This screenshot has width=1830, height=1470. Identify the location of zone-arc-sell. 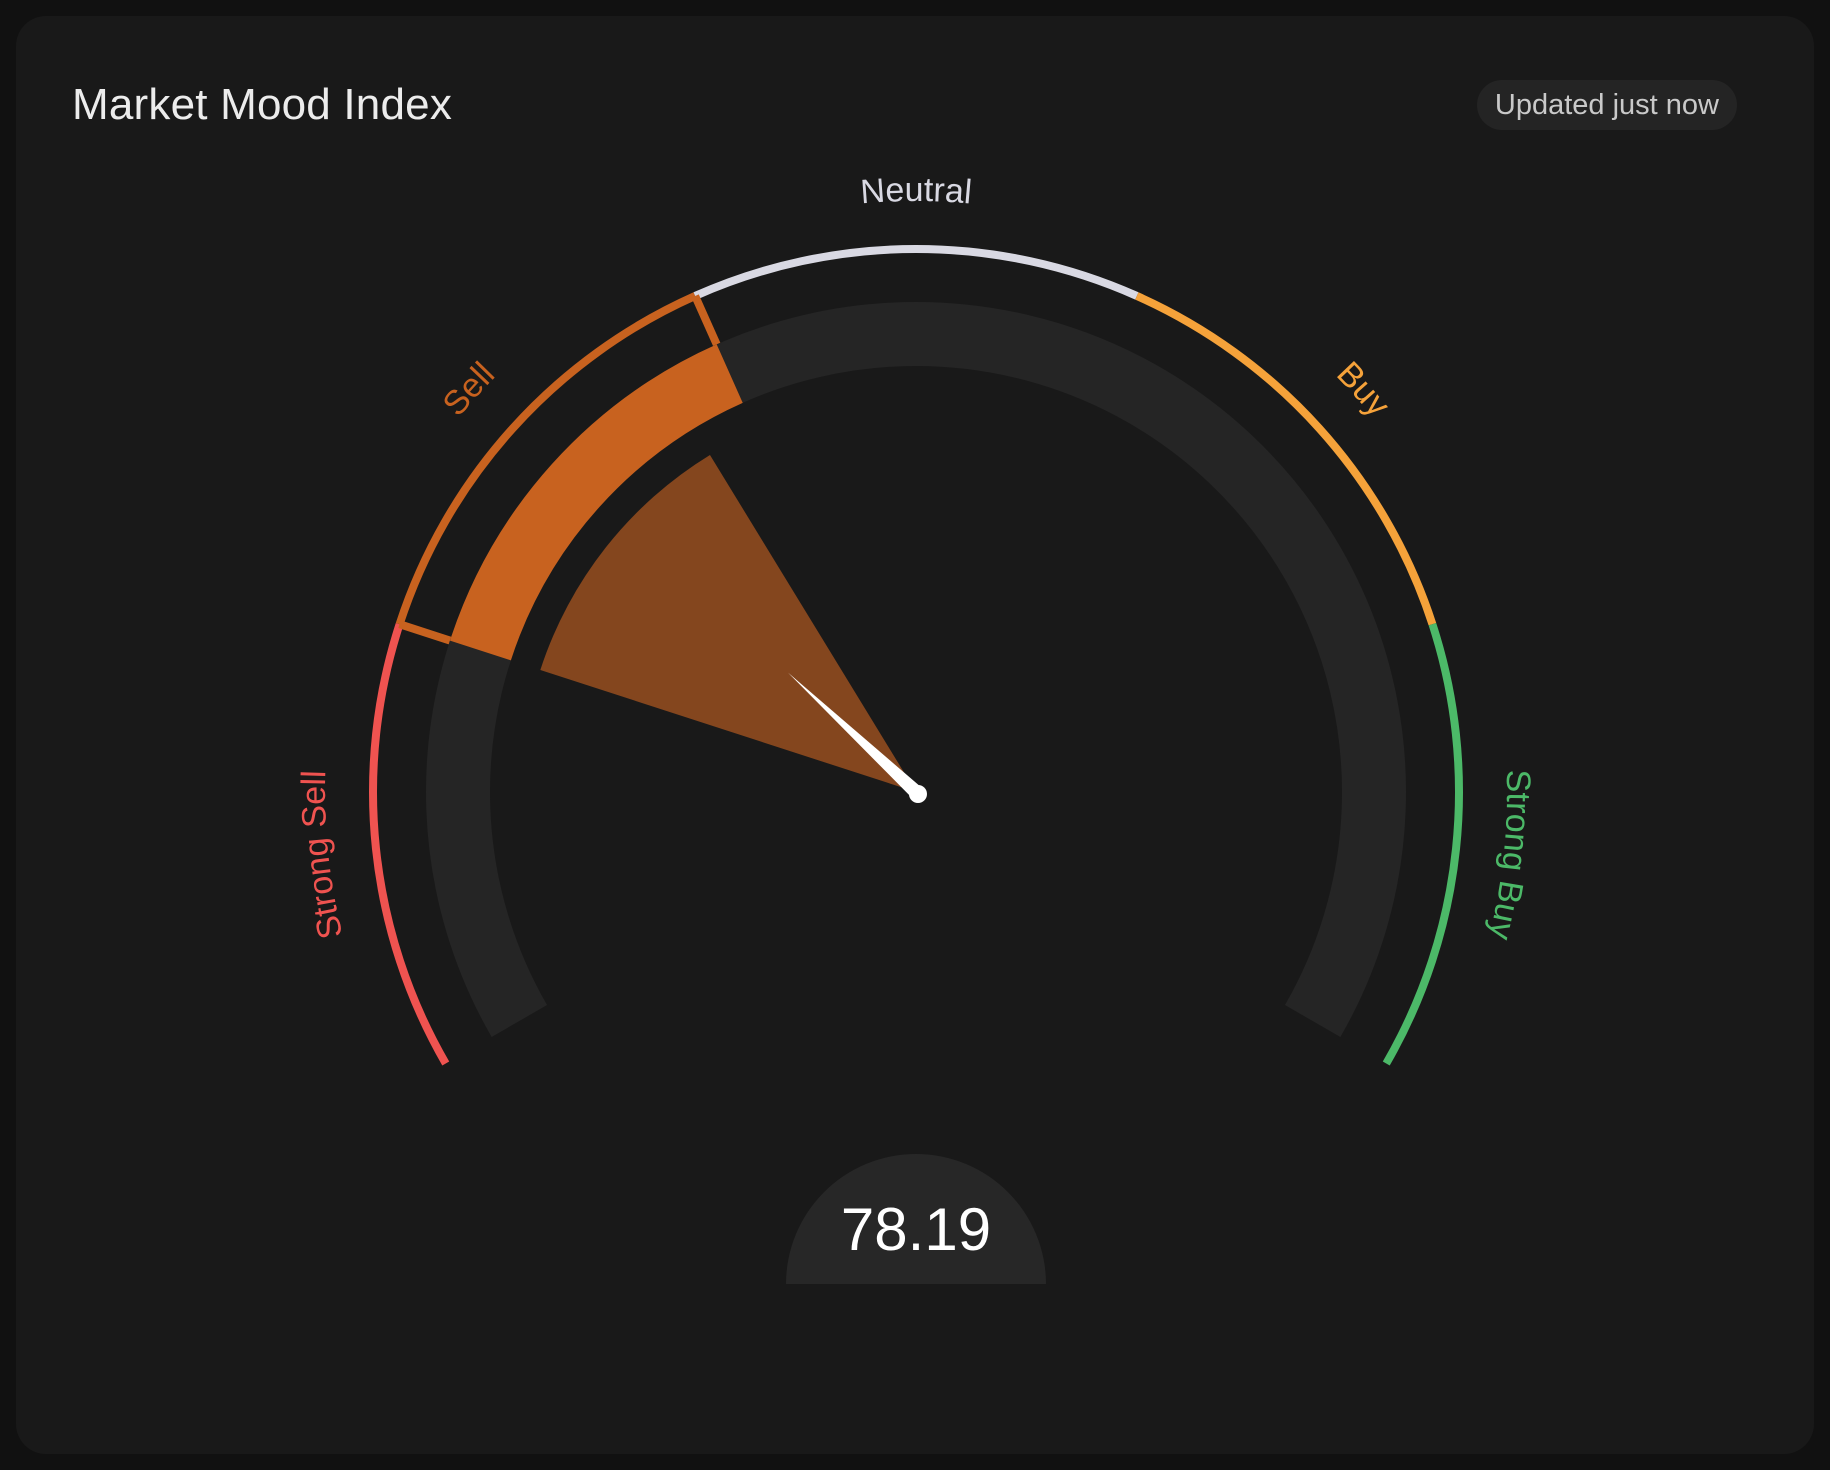
(546, 459).